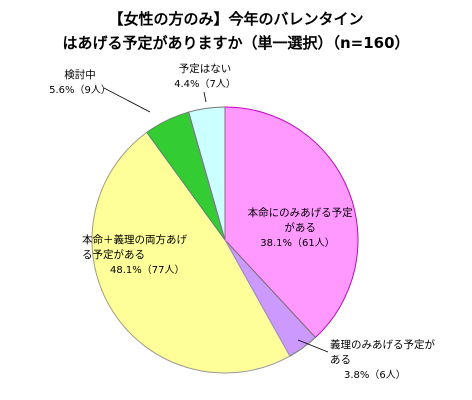  What do you see at coordinates (205, 69) in the screenshot?
I see `category-label: 予定はない` at bounding box center [205, 69].